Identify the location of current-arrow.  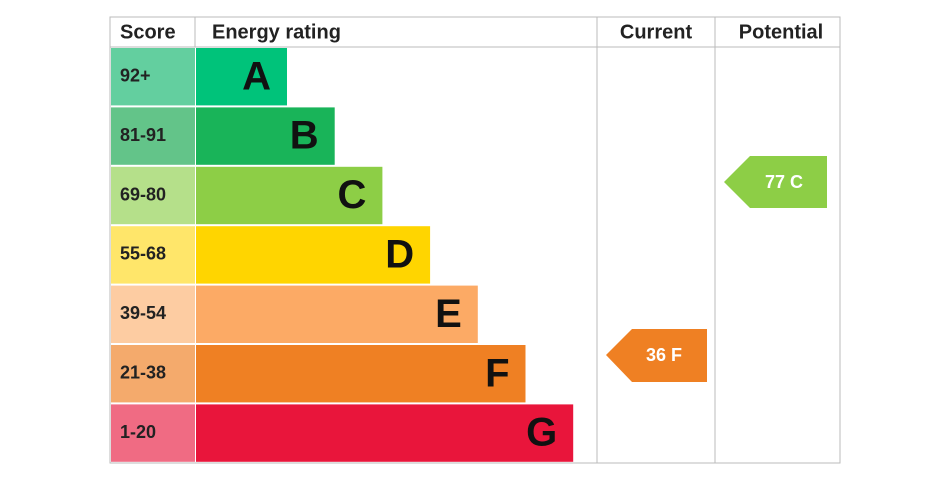
(656, 355).